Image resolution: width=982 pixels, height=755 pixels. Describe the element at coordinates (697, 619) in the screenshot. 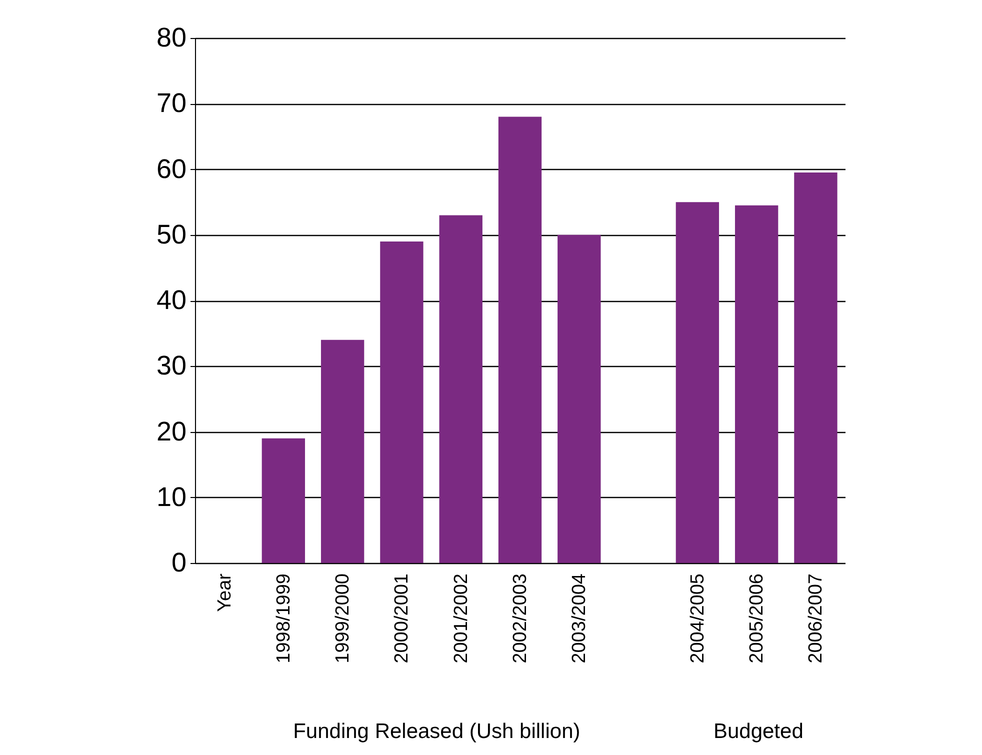

I see `x-tick-label: 2004/2005` at that location.